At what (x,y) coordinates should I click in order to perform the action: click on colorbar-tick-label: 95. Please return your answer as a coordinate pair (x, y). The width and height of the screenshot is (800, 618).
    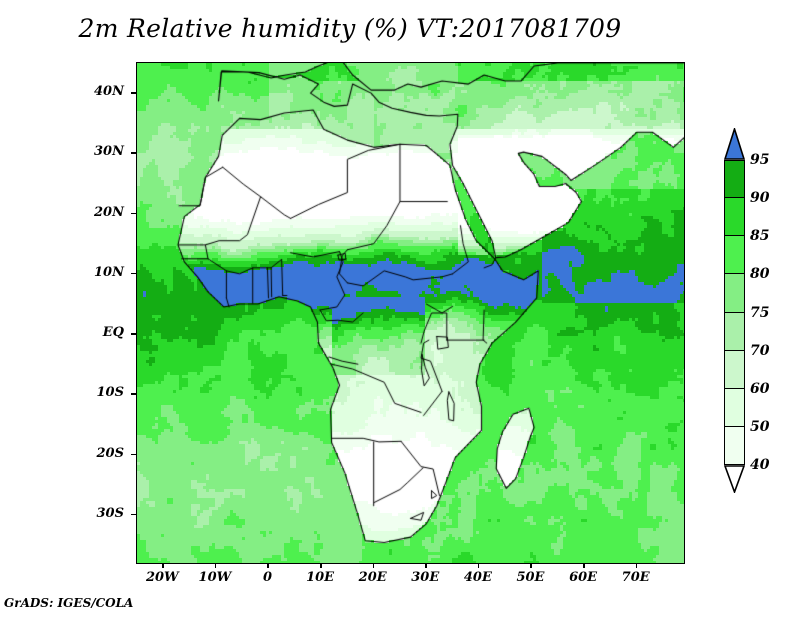
    Looking at the image, I should click on (760, 160).